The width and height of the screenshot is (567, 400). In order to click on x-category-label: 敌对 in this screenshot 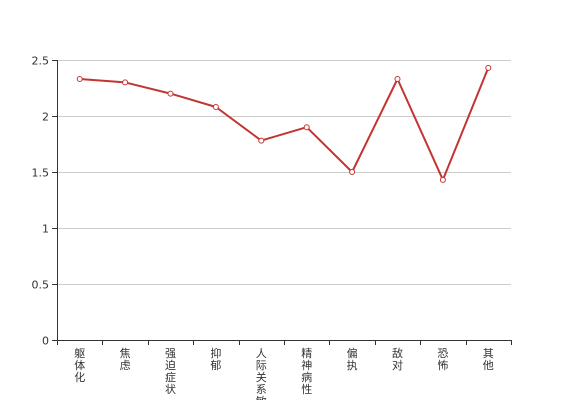, I will do `click(397, 359)`.